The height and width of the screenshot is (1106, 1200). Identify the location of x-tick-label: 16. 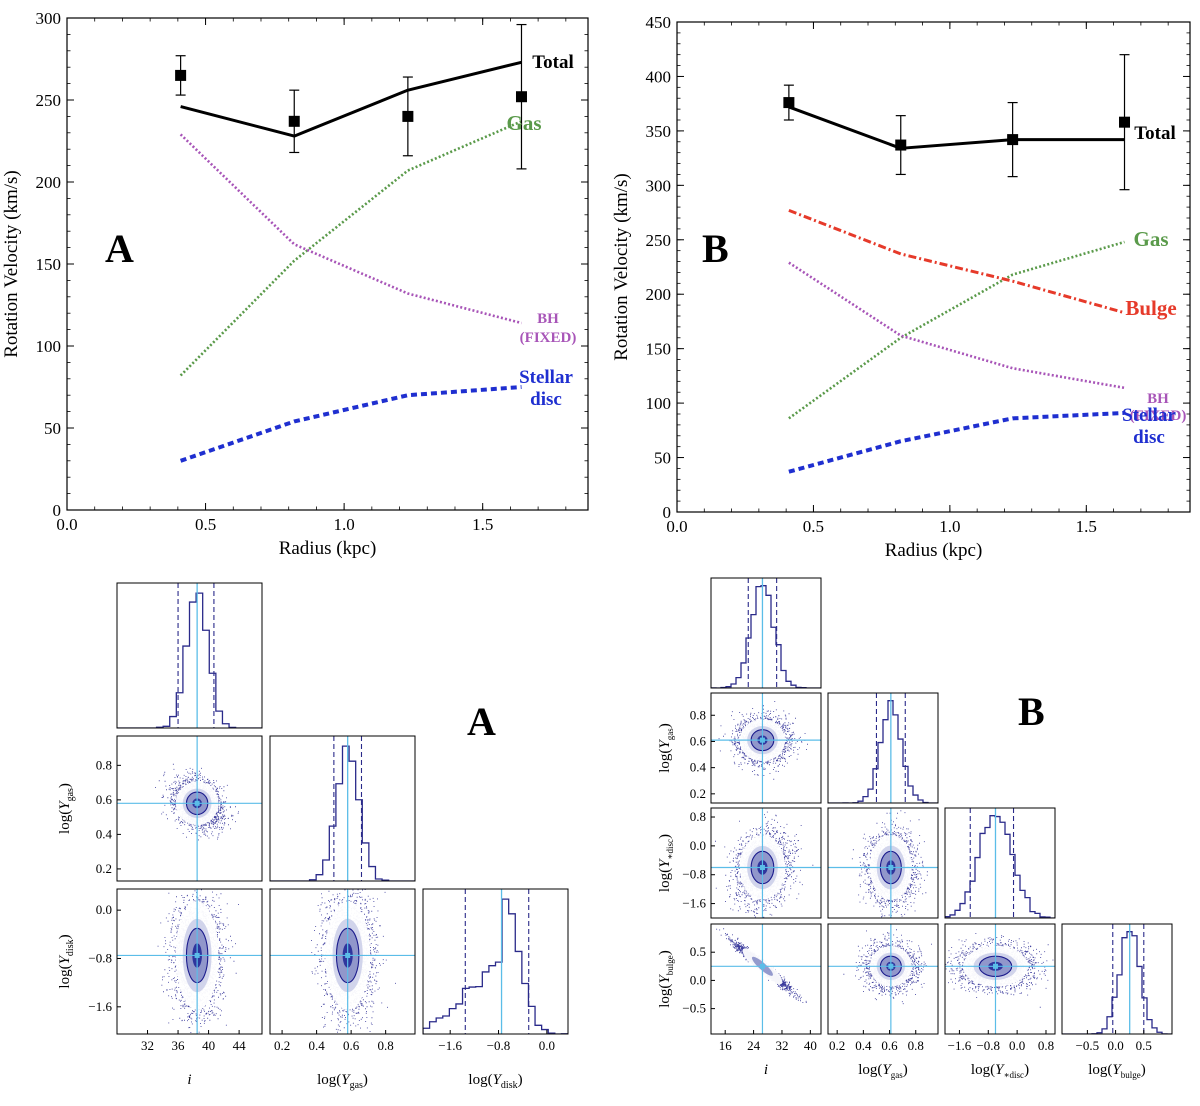
(726, 1045).